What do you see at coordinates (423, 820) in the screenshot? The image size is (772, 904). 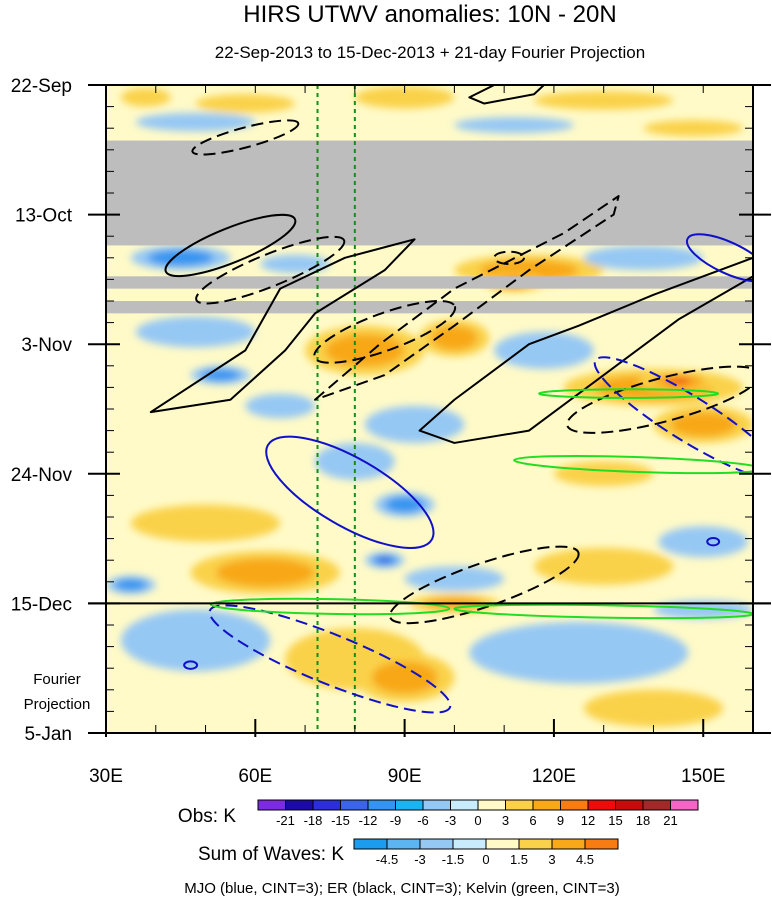 I see `obs-colorbar-level-5: -6` at bounding box center [423, 820].